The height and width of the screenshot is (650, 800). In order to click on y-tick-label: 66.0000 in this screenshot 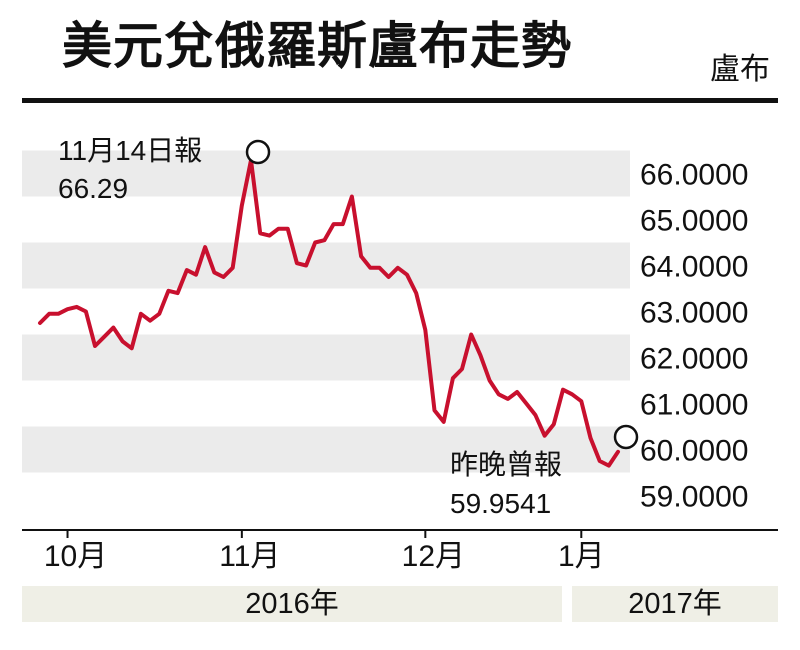, I will do `click(694, 175)`.